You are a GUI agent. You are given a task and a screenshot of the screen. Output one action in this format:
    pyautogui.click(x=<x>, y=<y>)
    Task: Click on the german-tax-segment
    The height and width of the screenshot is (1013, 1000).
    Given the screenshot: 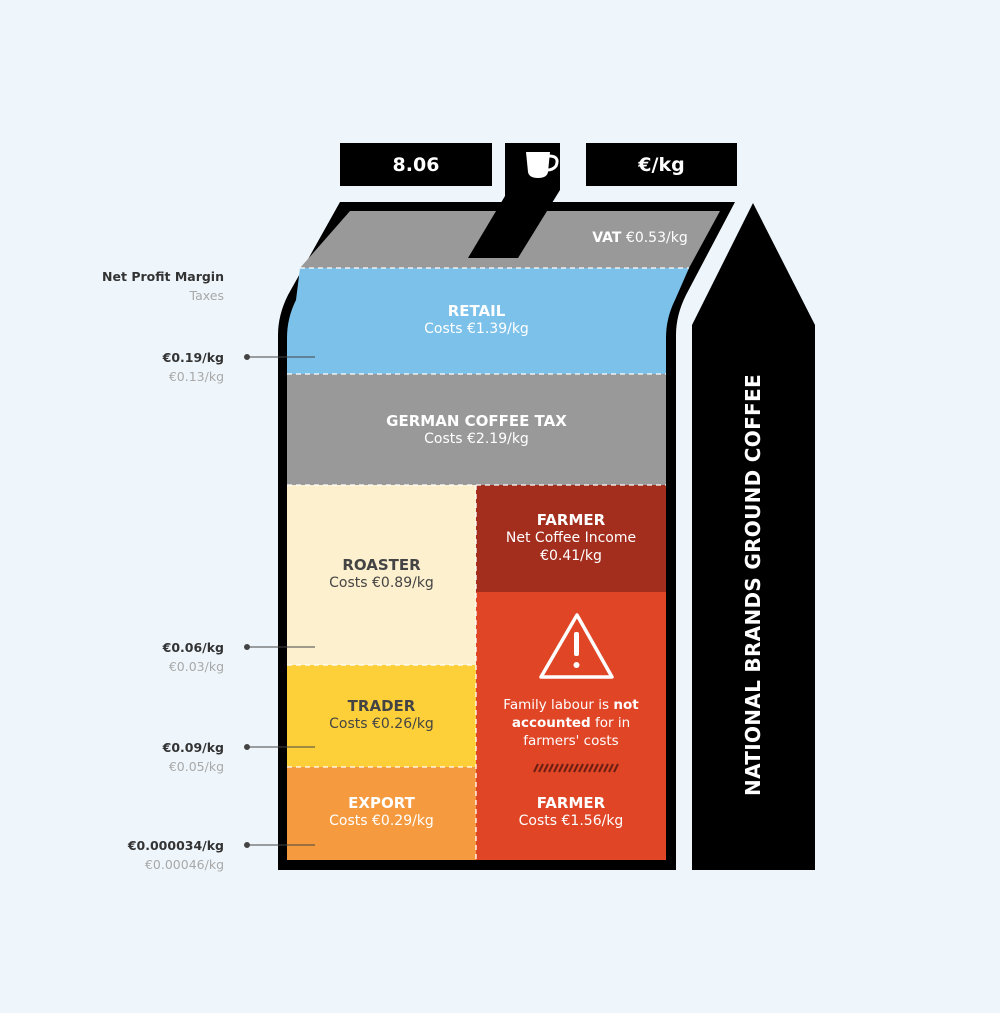 What is the action you would take?
    pyautogui.click(x=476, y=429)
    